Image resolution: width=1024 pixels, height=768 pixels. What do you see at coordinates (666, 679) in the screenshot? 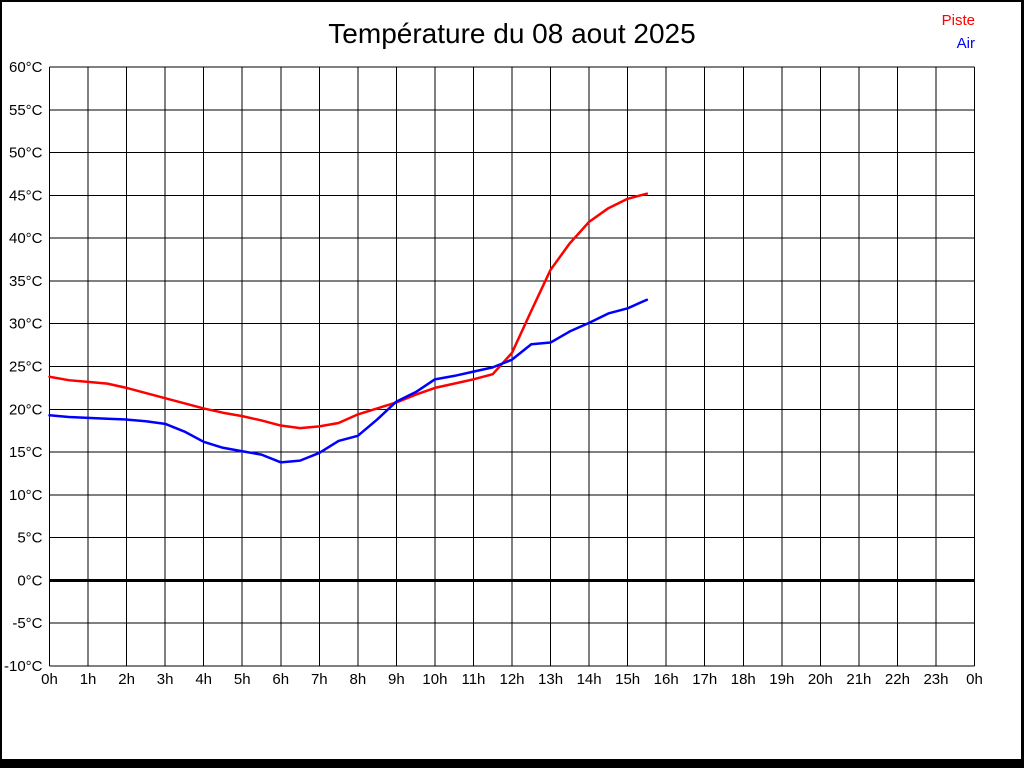
I see `x-tick-label: 16h` at bounding box center [666, 679].